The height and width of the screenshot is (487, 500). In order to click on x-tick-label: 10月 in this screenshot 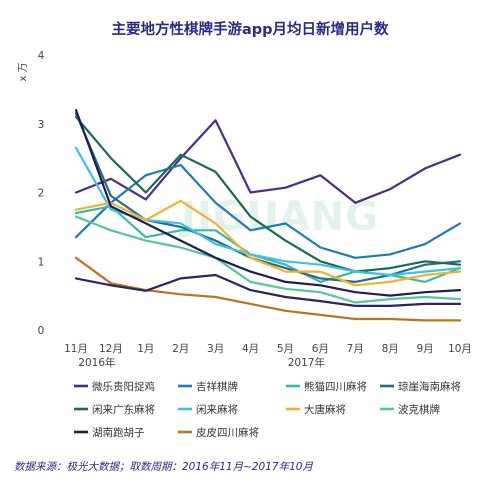, I will do `click(460, 349)`.